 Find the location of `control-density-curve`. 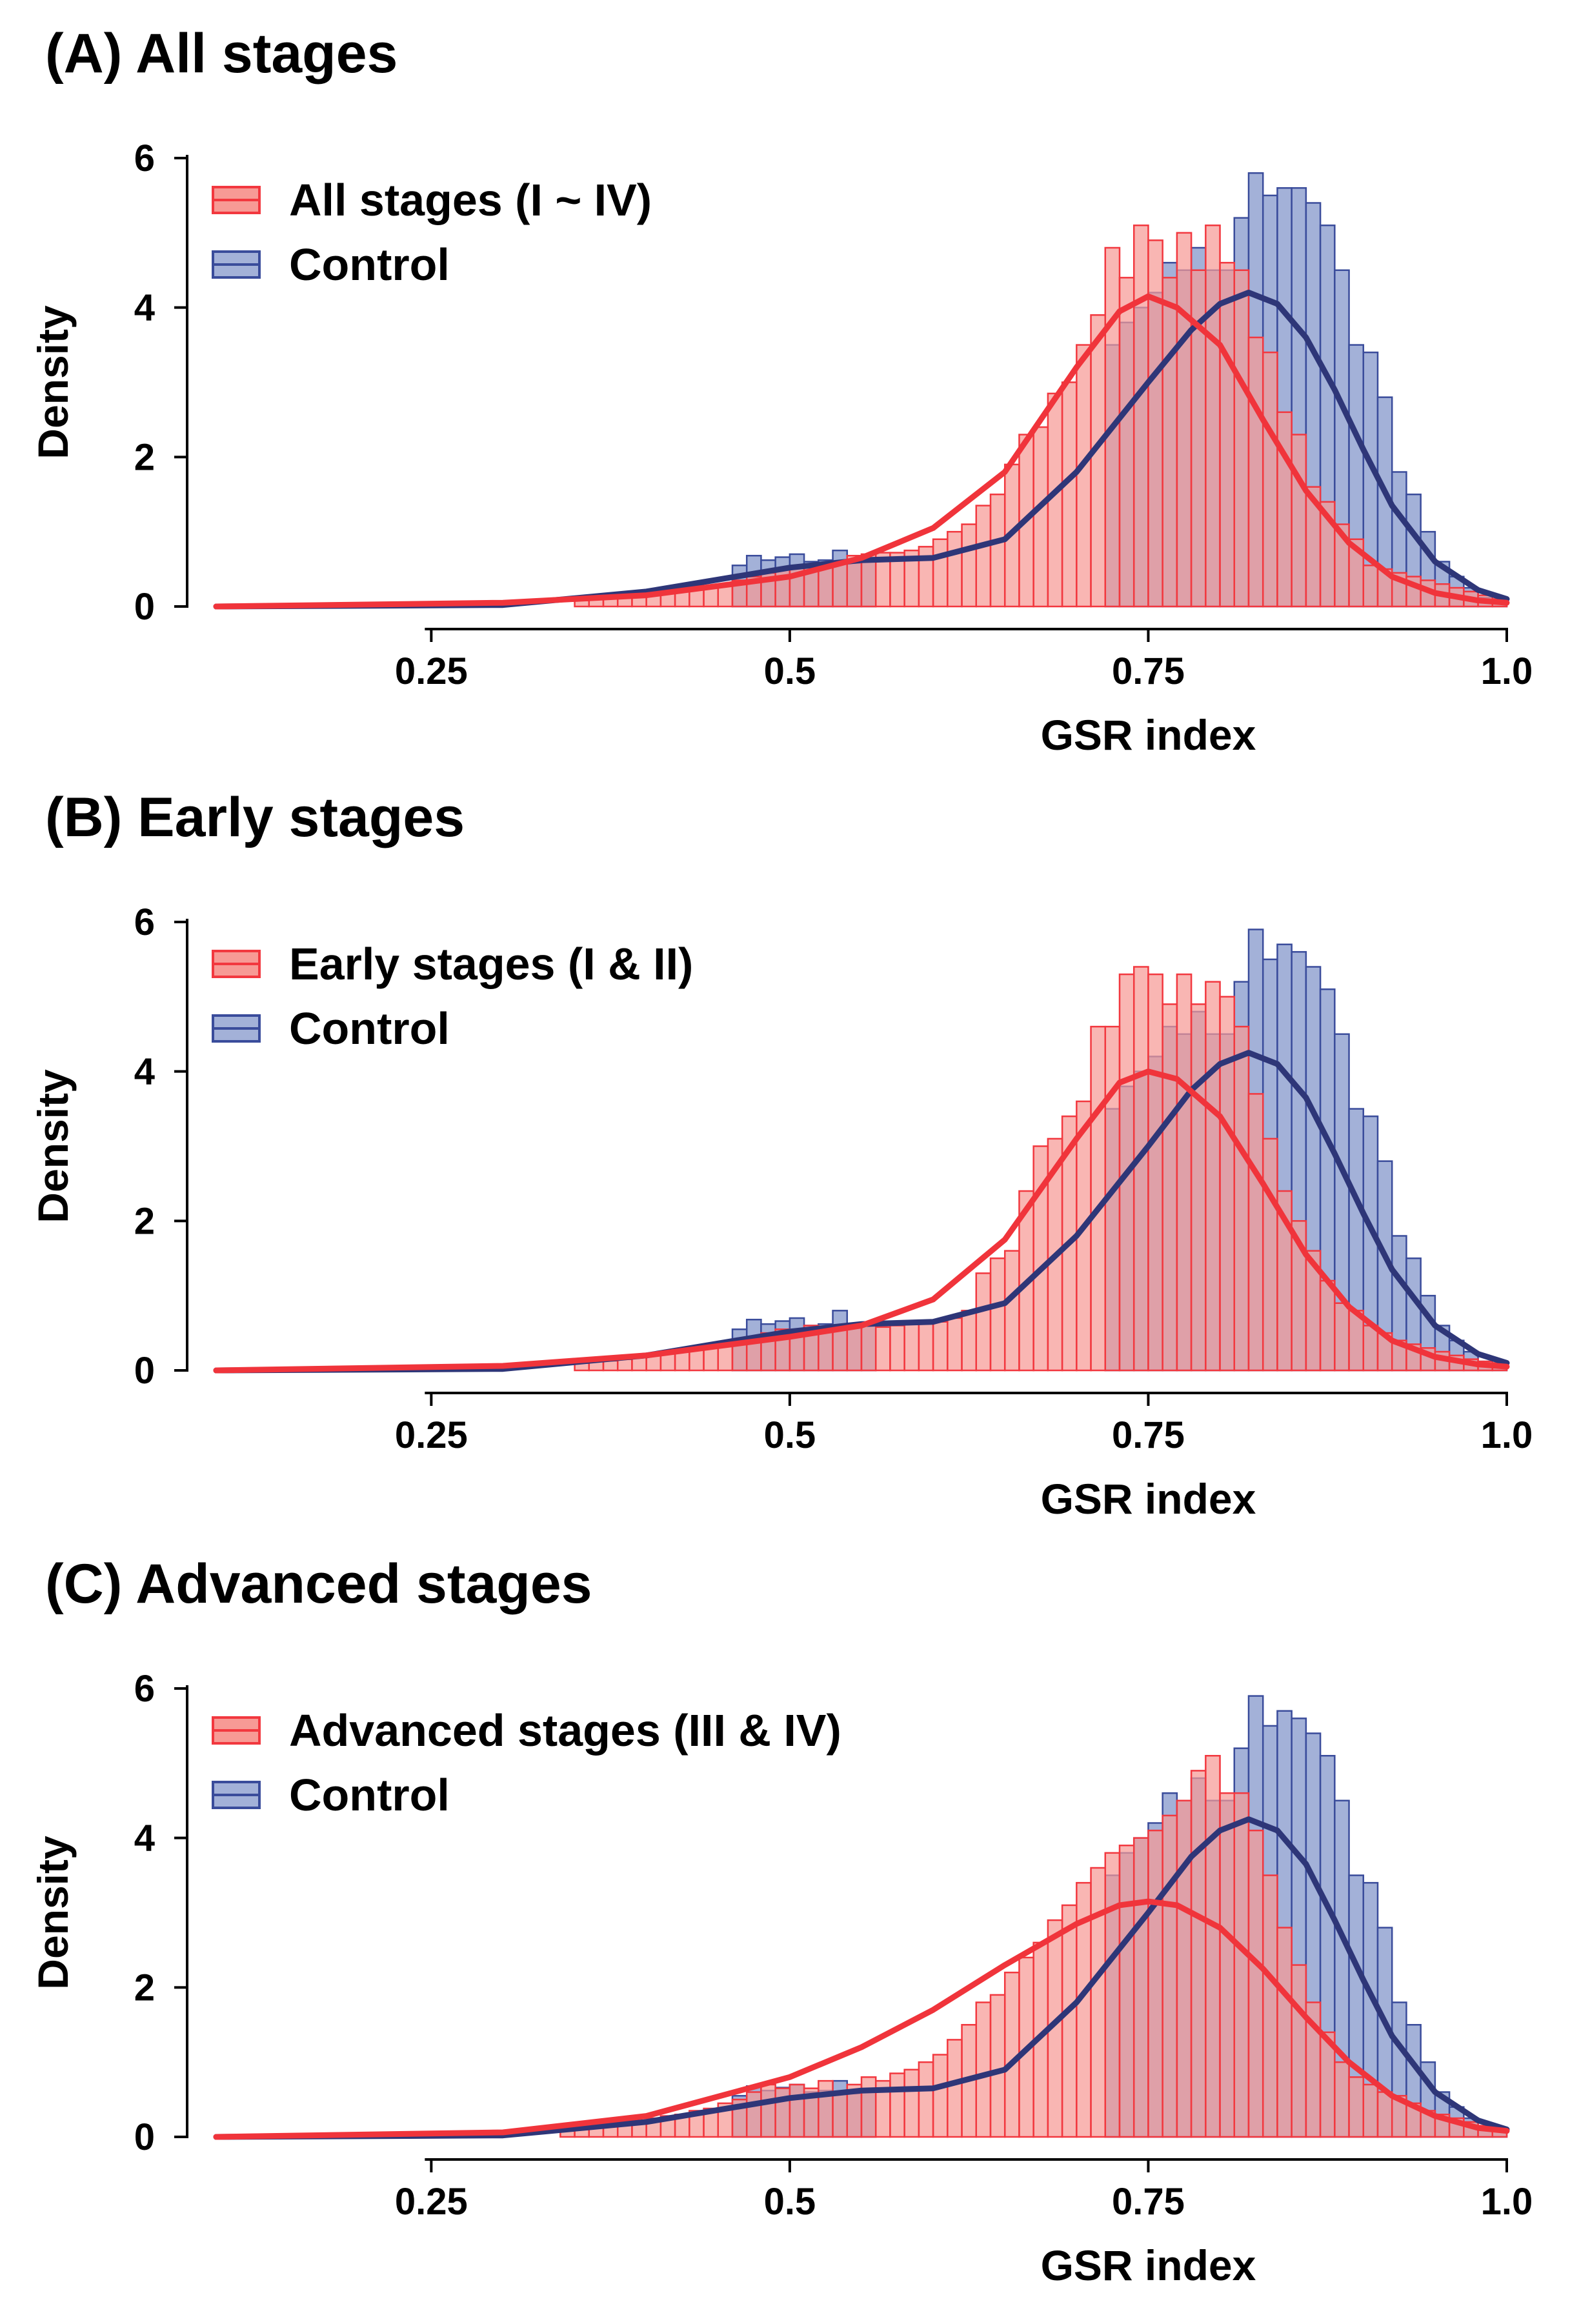

control-density-curve is located at coordinates (861, 450).